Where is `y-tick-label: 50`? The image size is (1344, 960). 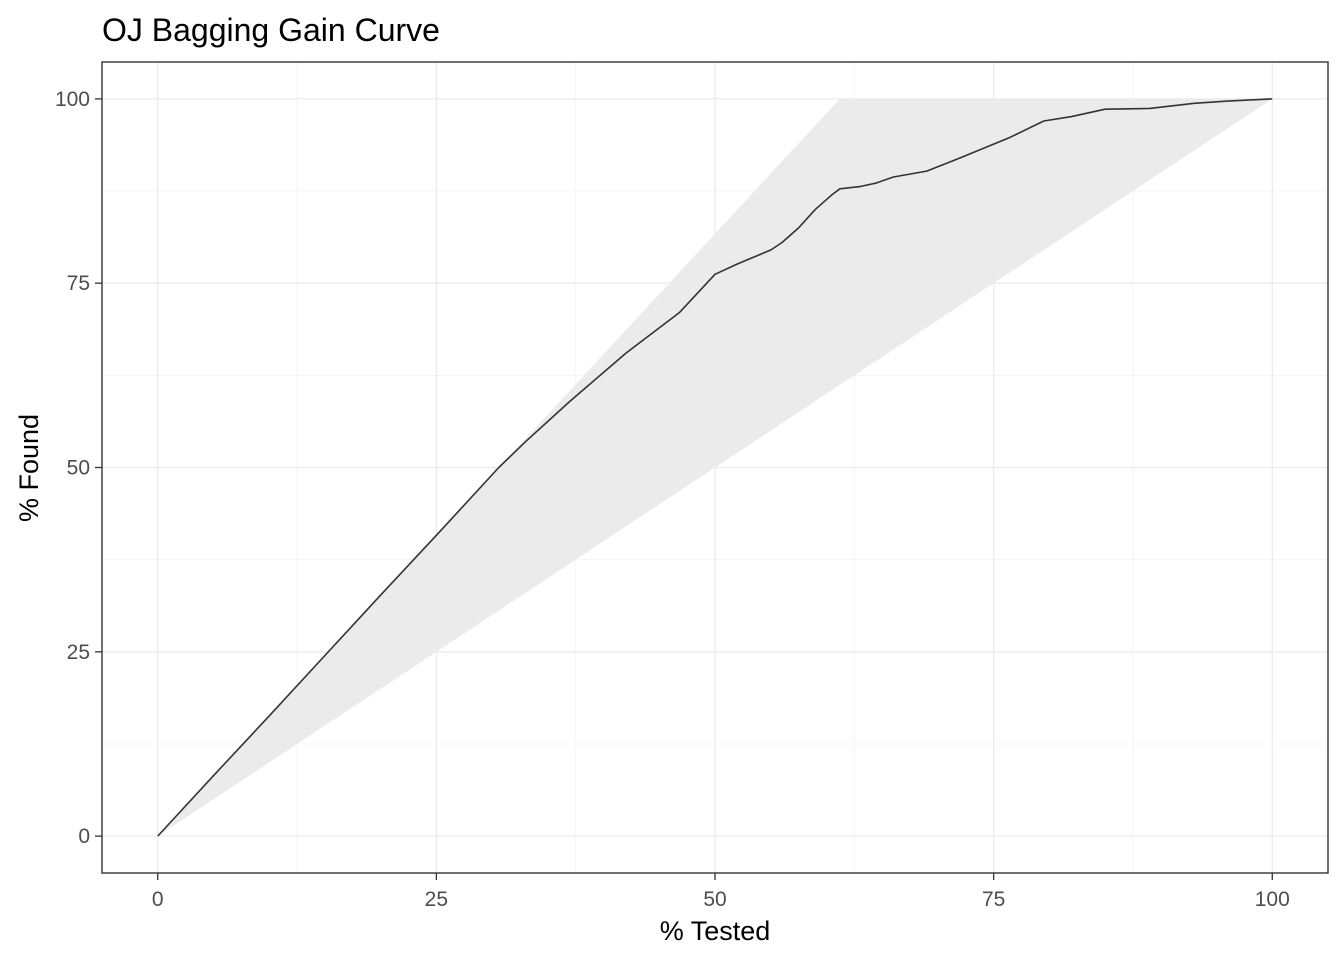
y-tick-label: 50 is located at coordinates (78, 468).